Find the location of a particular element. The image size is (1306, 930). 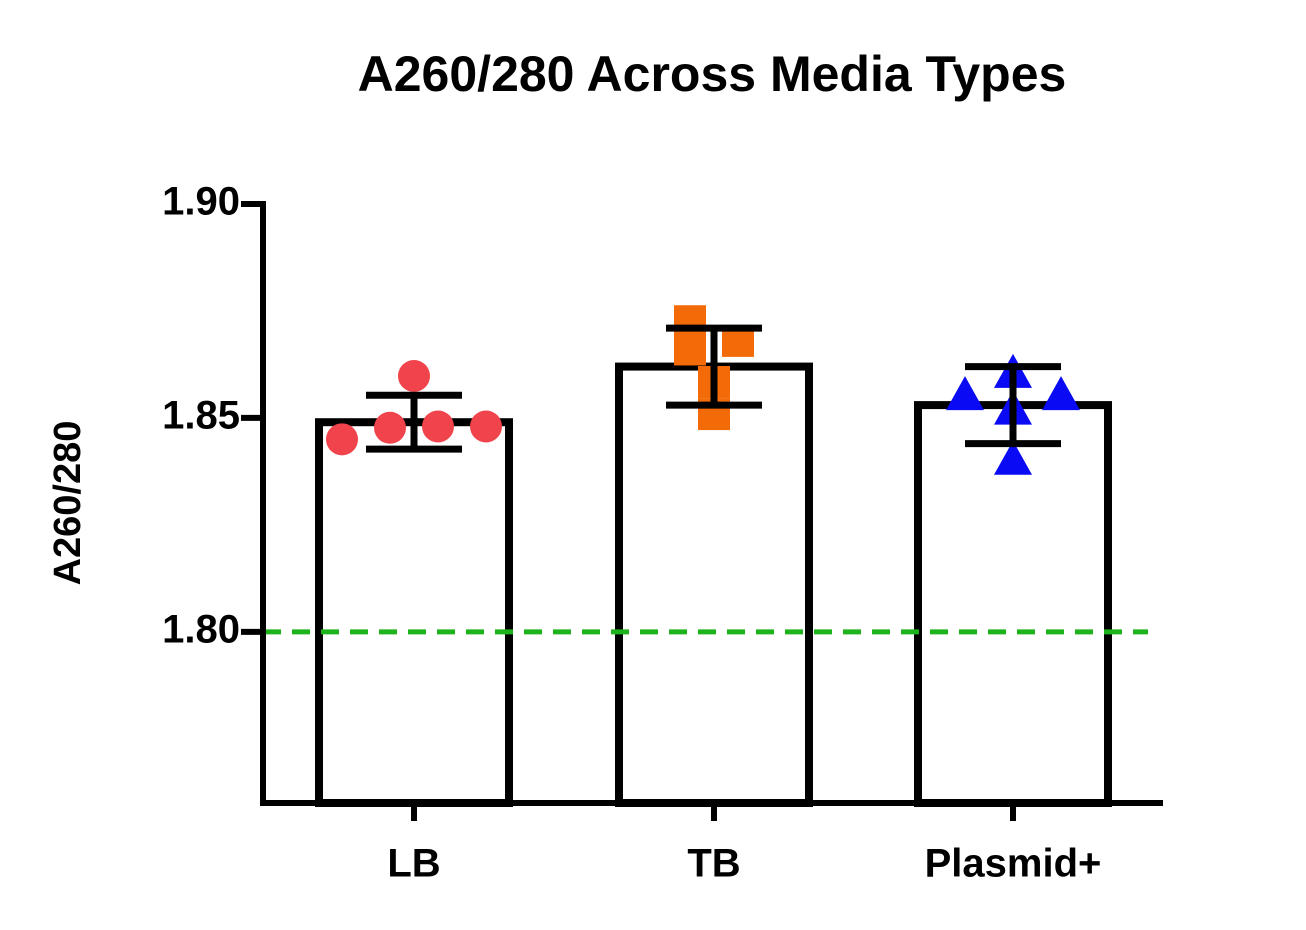

y-tick-label: 1.85 is located at coordinates (201, 415).